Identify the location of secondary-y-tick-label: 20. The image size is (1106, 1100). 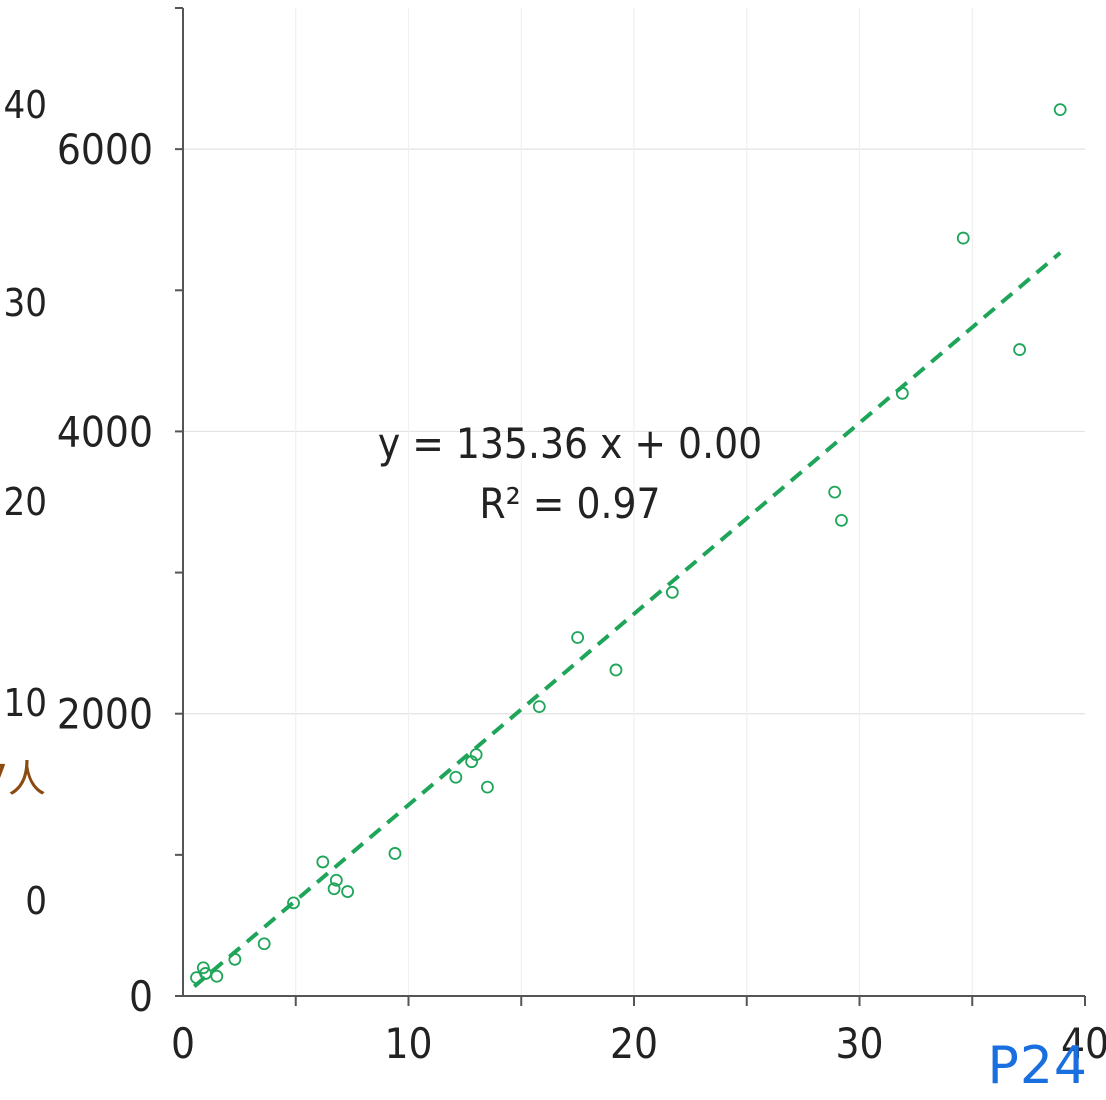
(26, 502).